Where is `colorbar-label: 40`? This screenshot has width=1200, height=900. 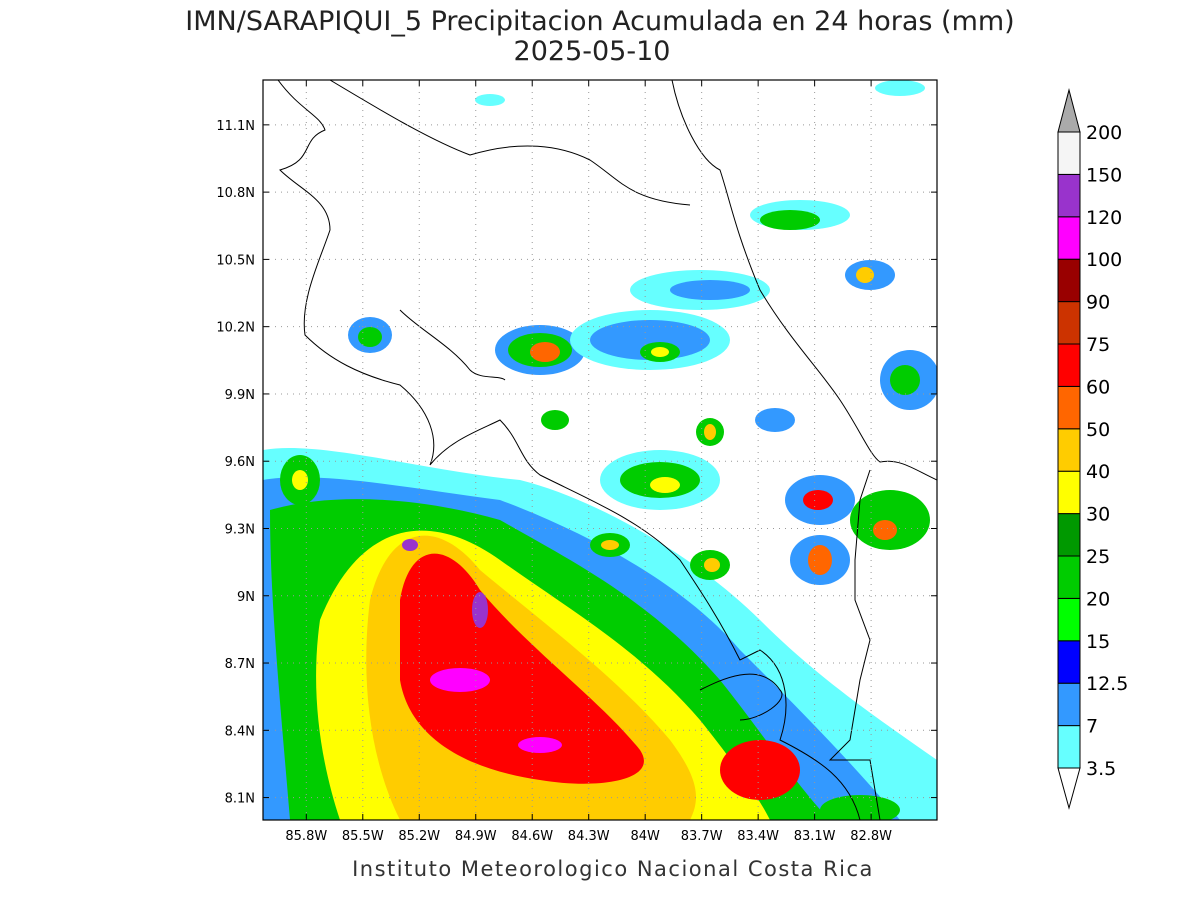 colorbar-label: 40 is located at coordinates (1098, 472).